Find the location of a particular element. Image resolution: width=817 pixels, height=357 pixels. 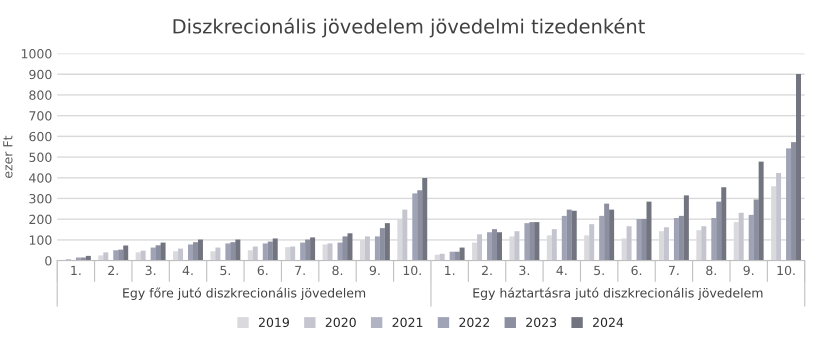

y-tick-label: 0 is located at coordinates (48, 261).